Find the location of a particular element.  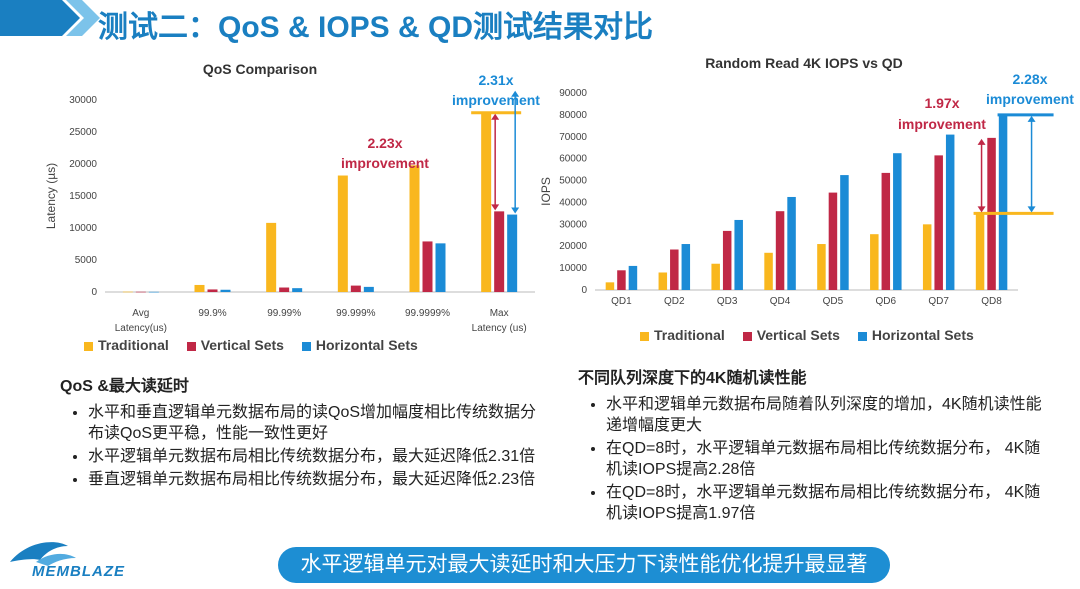

legend-label-vertical: Vertical Sets is located at coordinates (798, 335).